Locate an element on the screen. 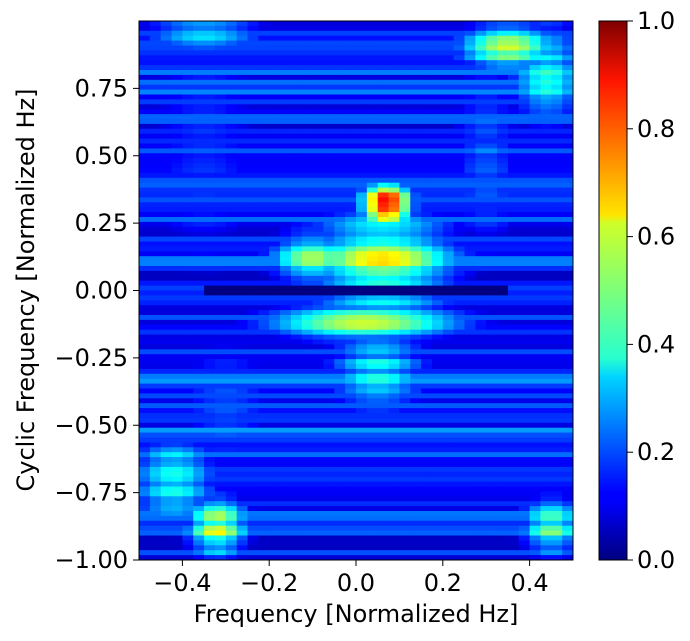  y-tick-label: 0.50 is located at coordinates (101, 156).